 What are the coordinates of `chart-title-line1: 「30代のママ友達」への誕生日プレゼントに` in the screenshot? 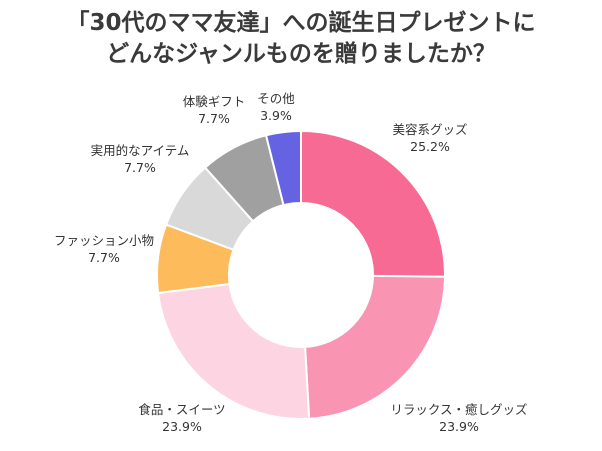 It's located at (301, 23).